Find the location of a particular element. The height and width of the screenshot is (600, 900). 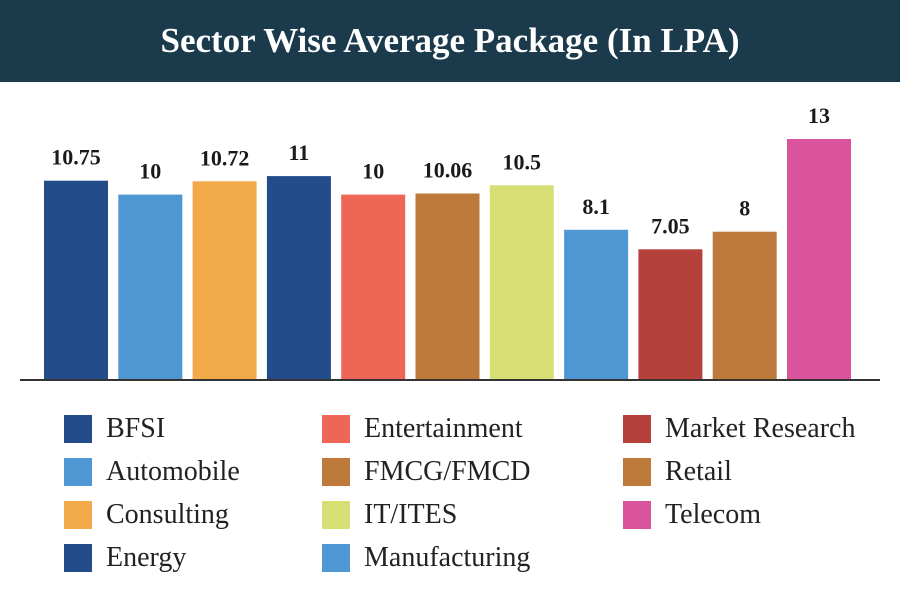

legend-label: Manufacturing is located at coordinates (447, 557).